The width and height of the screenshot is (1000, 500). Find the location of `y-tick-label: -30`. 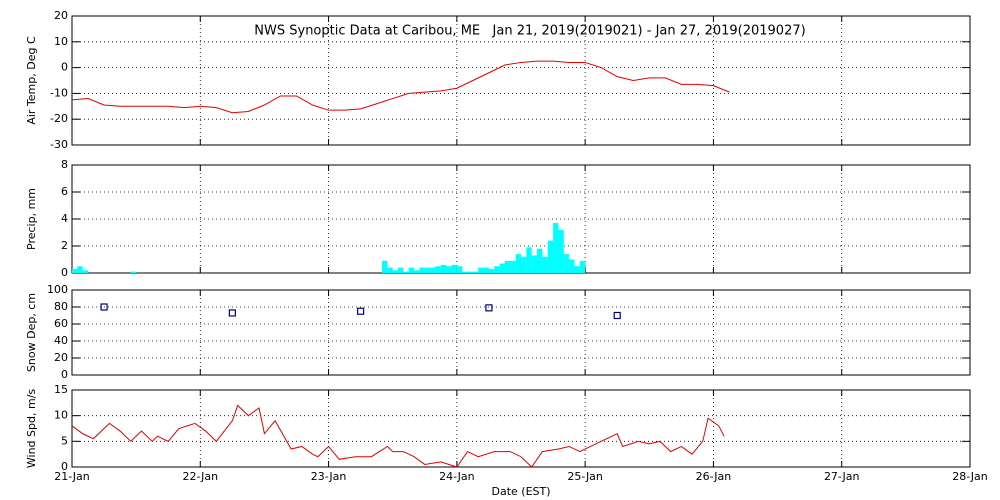

y-tick-label: -30 is located at coordinates (59, 144).